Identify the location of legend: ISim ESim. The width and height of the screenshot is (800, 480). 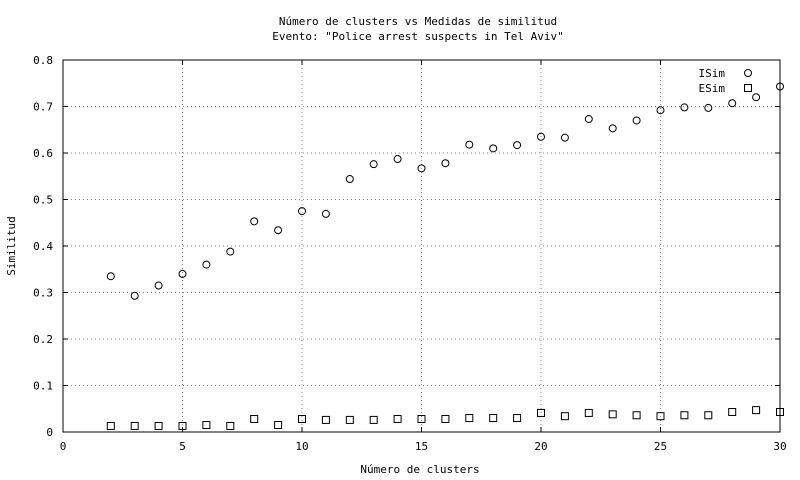
(725, 81).